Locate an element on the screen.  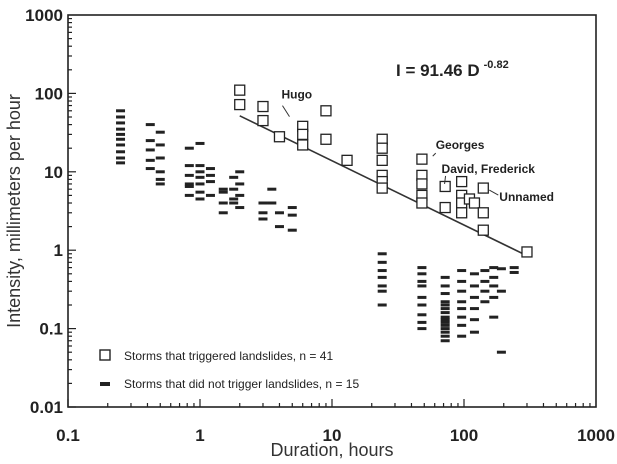
annotations: Hugo Georges David, Frederick Unnamed is located at coordinates (417, 146).